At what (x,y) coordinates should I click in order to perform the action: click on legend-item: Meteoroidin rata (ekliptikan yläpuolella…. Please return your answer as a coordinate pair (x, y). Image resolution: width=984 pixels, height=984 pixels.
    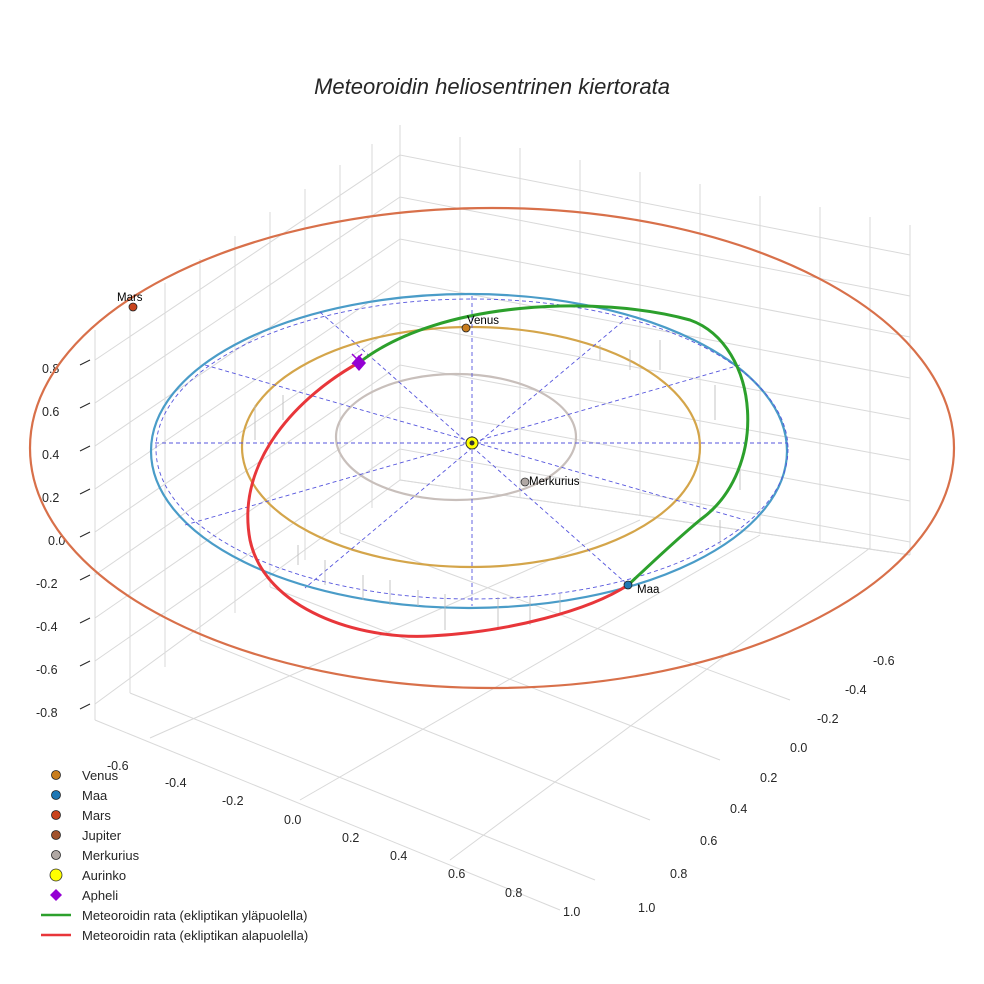
    Looking at the image, I should click on (174, 915).